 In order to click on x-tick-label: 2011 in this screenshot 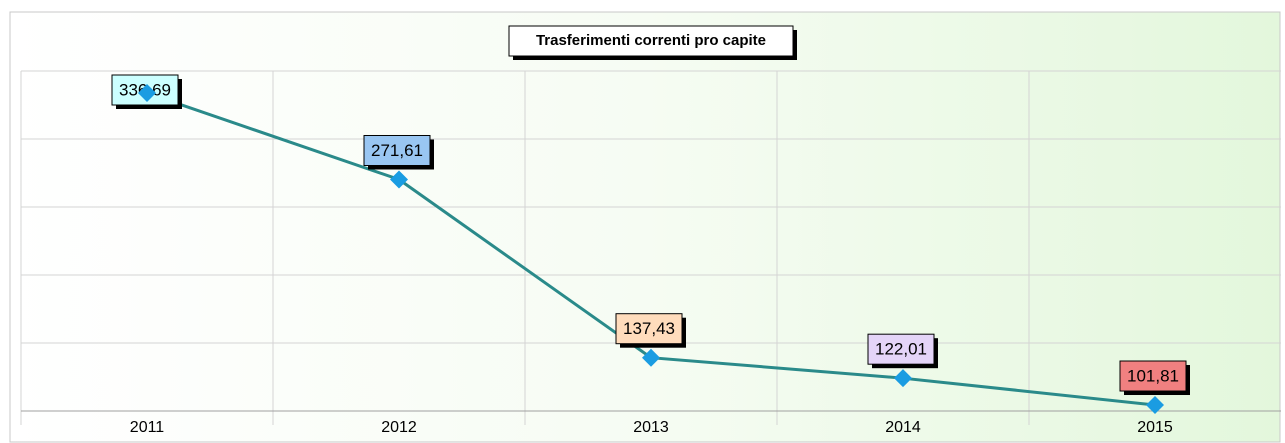, I will do `click(147, 427)`.